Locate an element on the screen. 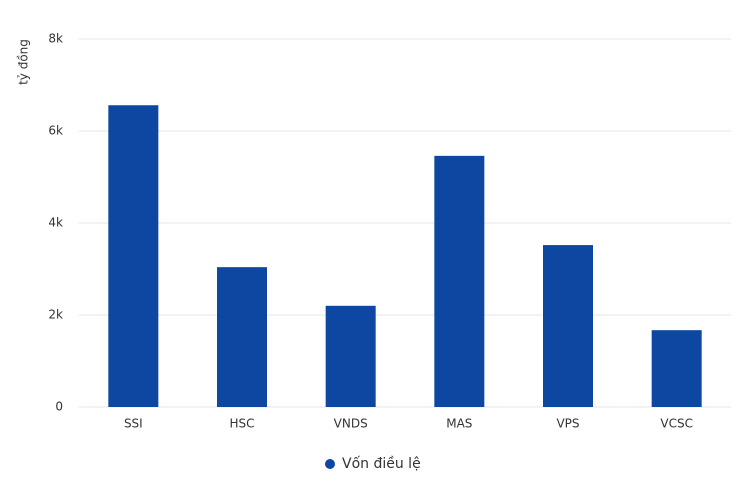 Image resolution: width=748 pixels, height=489 pixels. x-tick-label: HSC is located at coordinates (241, 424).